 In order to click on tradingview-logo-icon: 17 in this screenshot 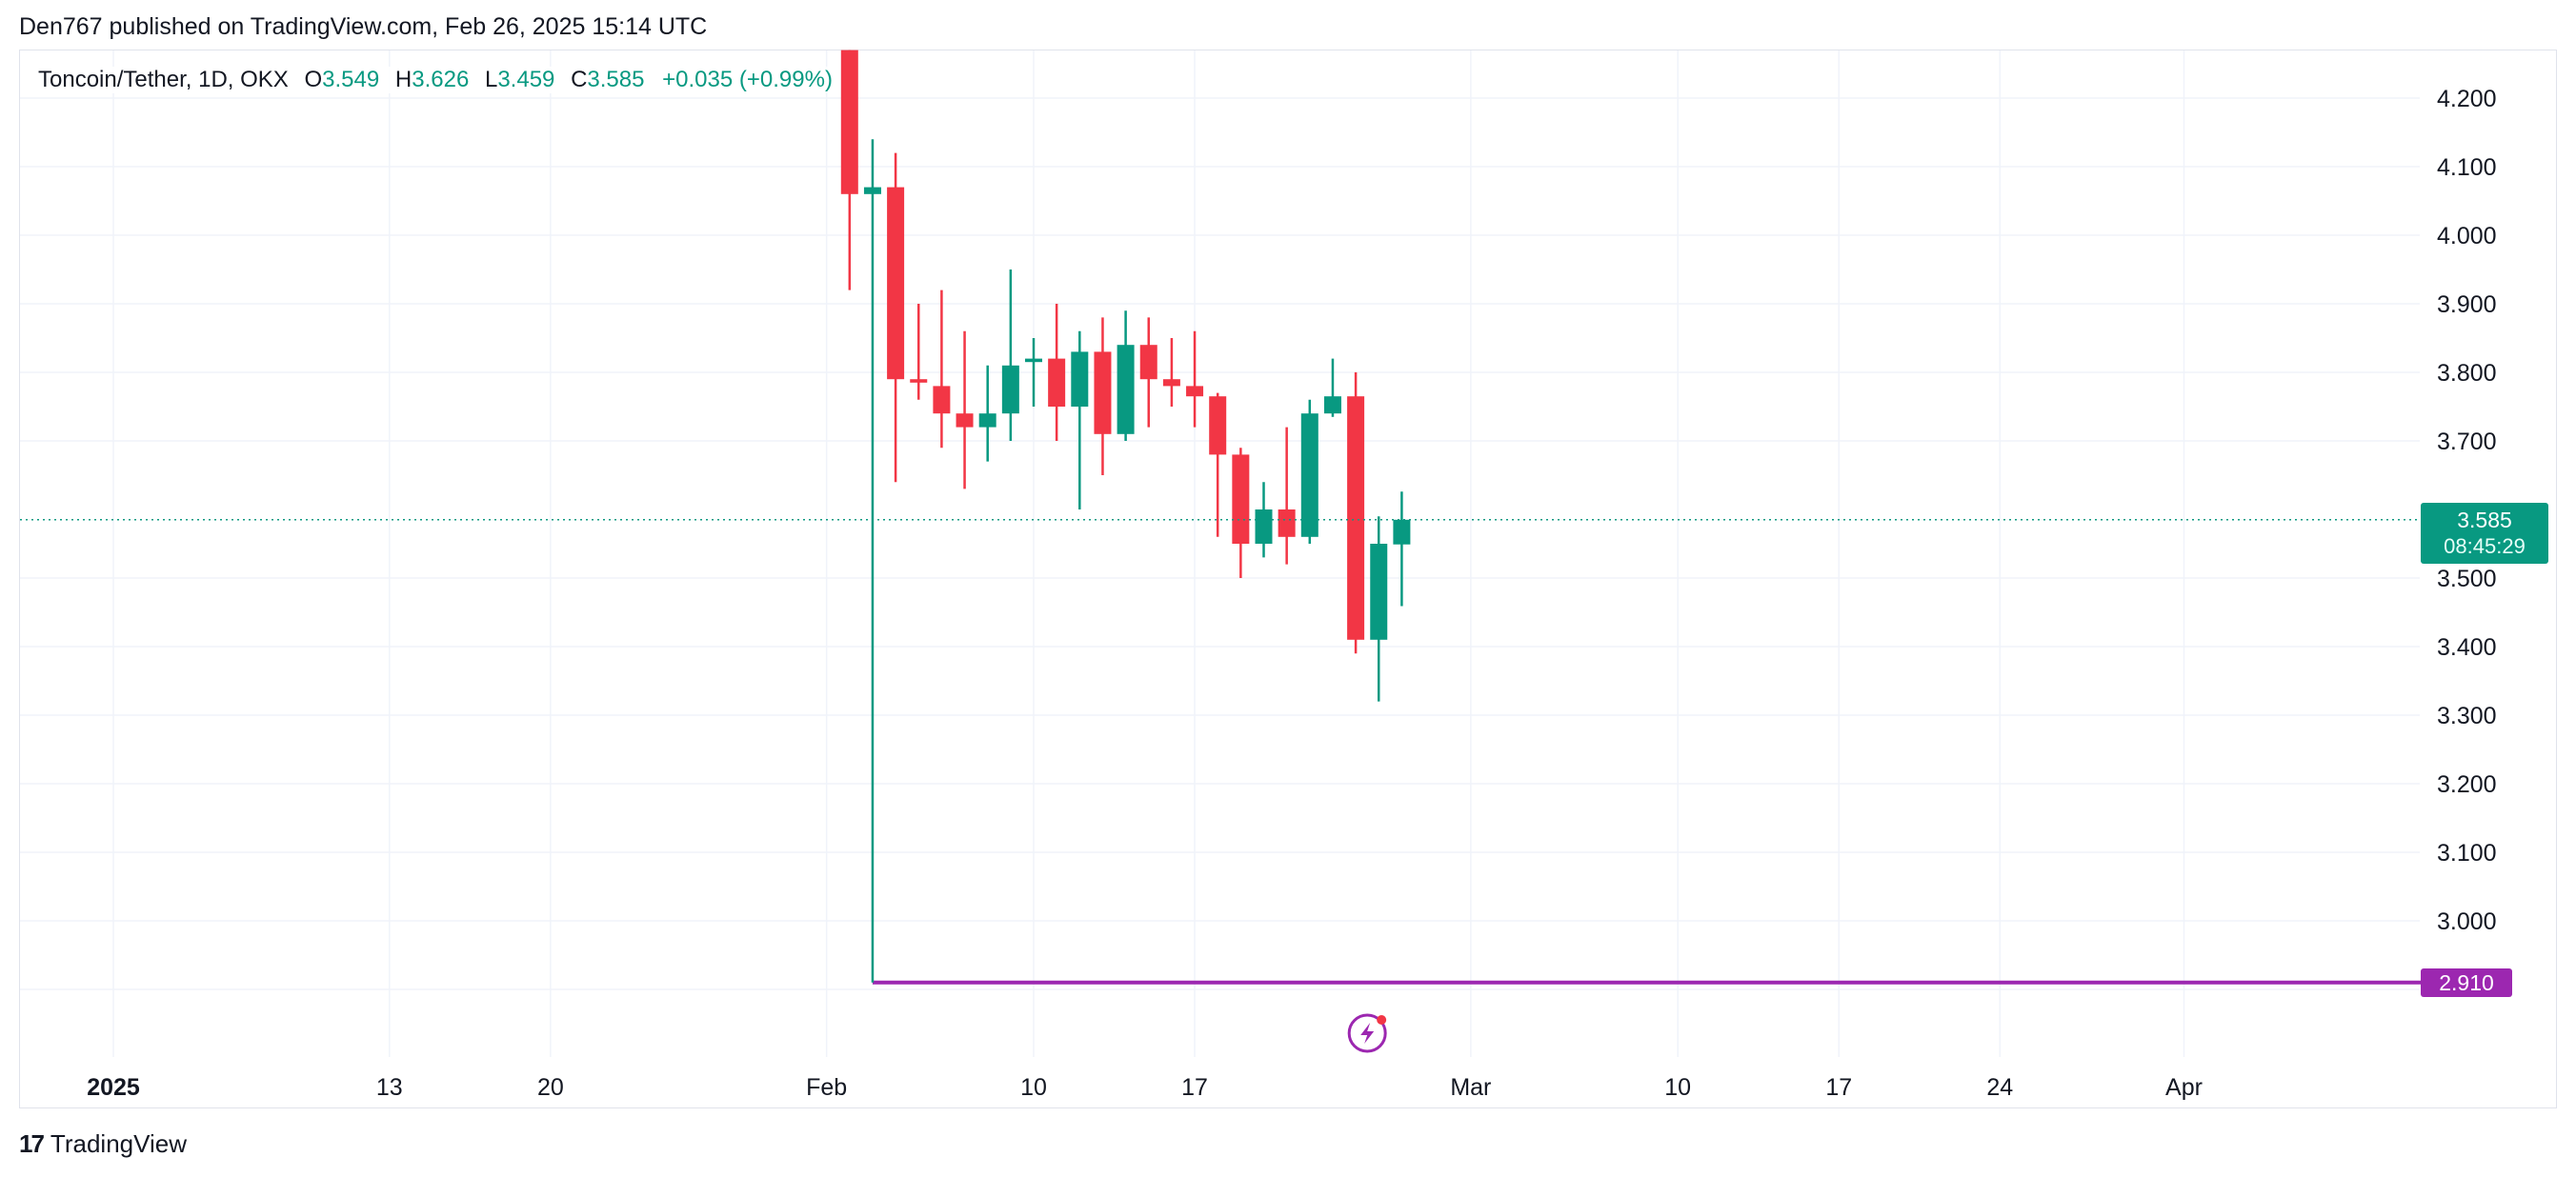, I will do `click(32, 1143)`.